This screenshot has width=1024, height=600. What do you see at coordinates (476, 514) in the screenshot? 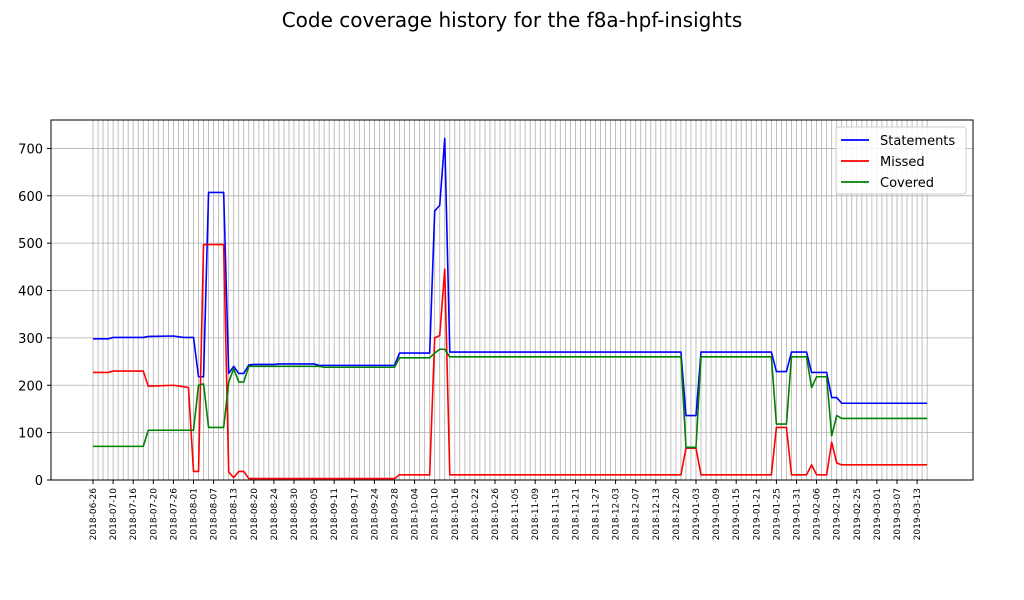
I see `x-tick-label: 2018-10-22` at bounding box center [476, 514].